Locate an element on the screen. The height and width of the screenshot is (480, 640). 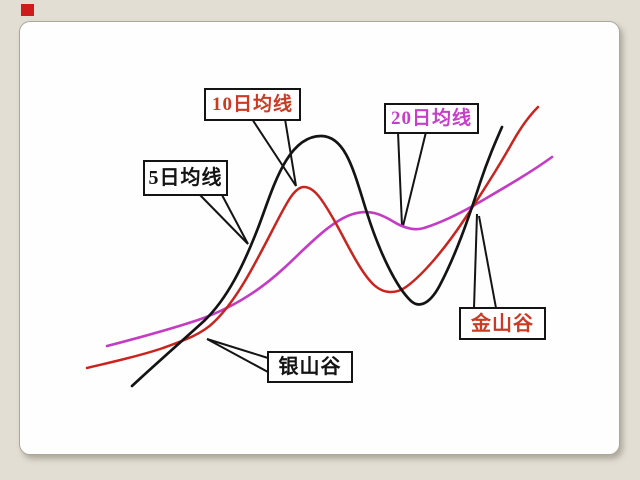
callout-ma20-label: 20日均线 is located at coordinates (431, 118).